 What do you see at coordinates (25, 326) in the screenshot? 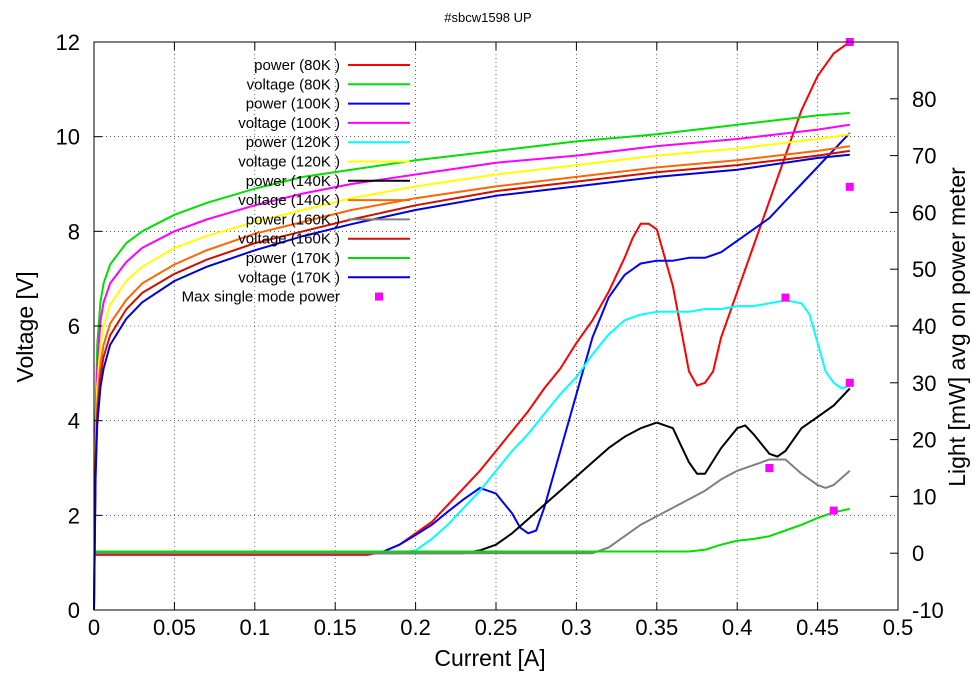
I see `y-axis-title: Voltage [V]` at bounding box center [25, 326].